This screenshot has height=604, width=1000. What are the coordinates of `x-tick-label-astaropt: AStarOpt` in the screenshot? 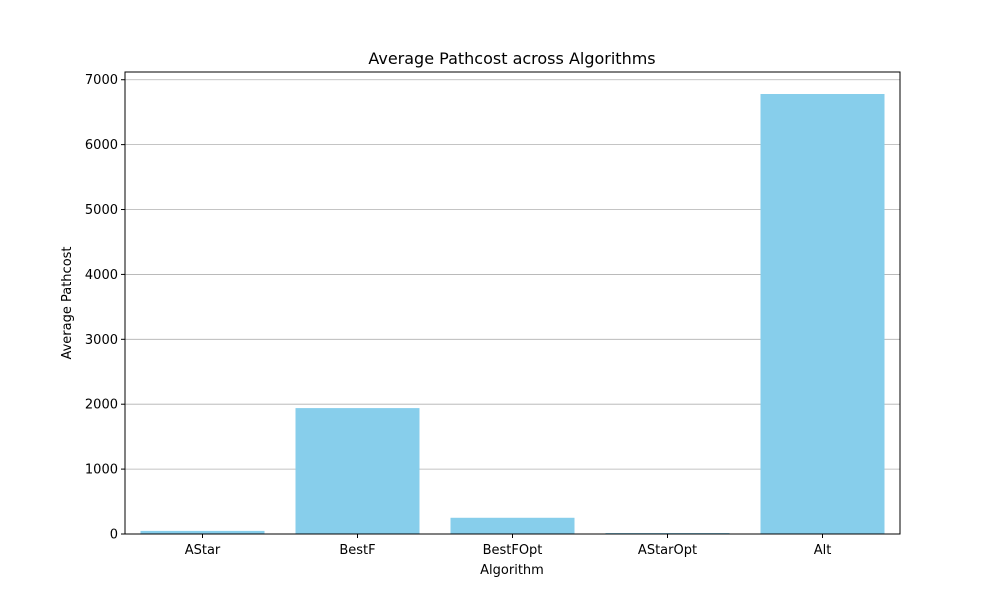 It's located at (667, 550).